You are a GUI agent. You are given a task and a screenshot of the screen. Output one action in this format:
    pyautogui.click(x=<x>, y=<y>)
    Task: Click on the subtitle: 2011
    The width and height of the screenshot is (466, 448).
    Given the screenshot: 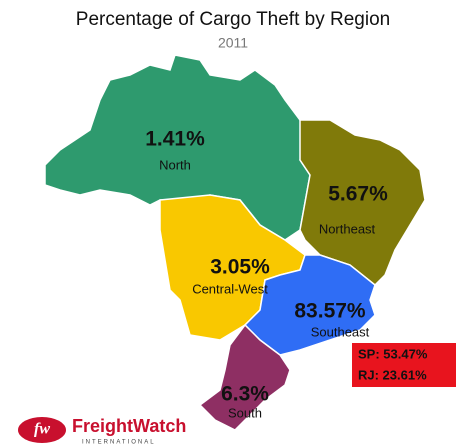 What is the action you would take?
    pyautogui.click(x=233, y=43)
    